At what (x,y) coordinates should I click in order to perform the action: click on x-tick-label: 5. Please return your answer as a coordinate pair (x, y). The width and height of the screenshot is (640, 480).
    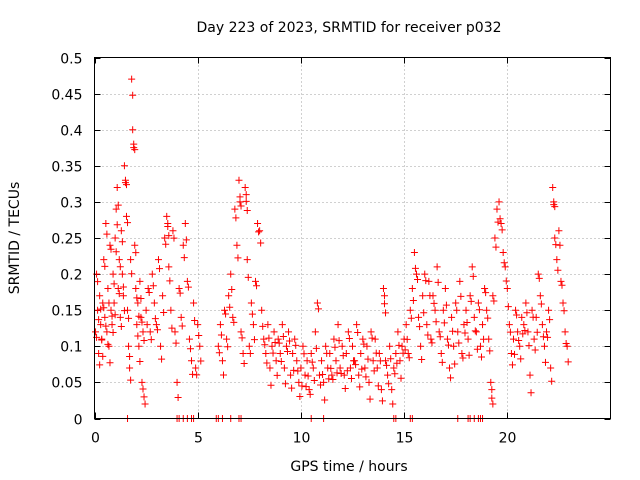
    Looking at the image, I should click on (198, 439).